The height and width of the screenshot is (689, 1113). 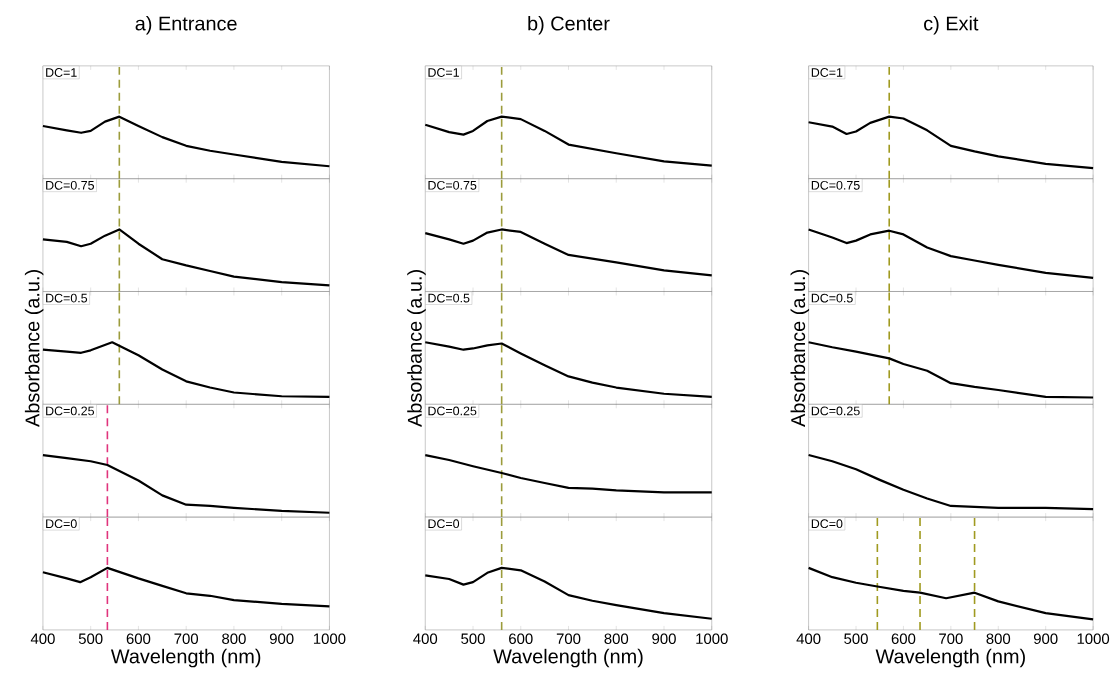 What do you see at coordinates (951, 25) in the screenshot?
I see `chart-title: c) Exit` at bounding box center [951, 25].